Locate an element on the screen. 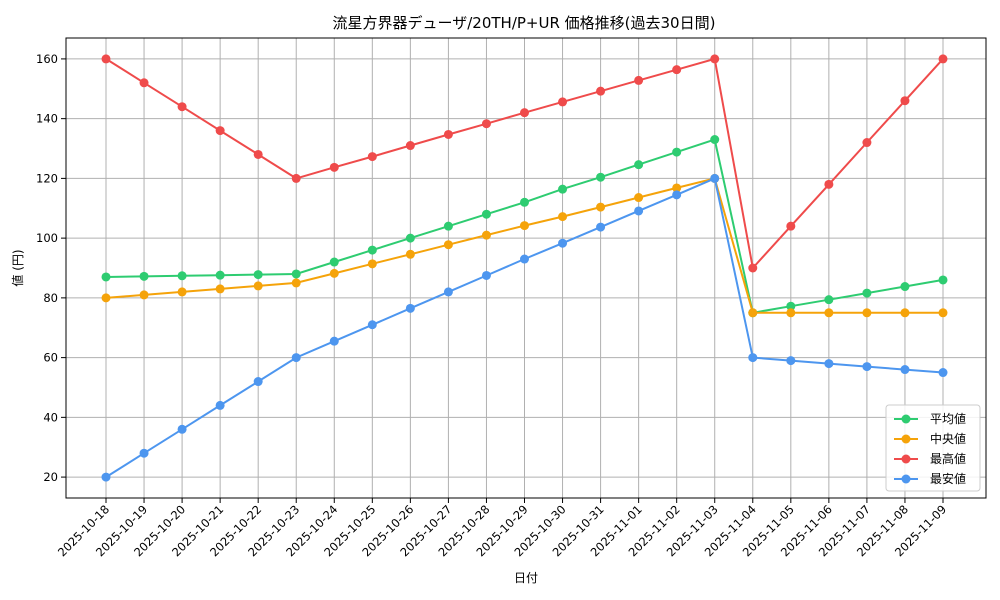 Image resolution: width=1000 pixels, height=600 pixels. y-tick-label: 60 is located at coordinates (50, 358).